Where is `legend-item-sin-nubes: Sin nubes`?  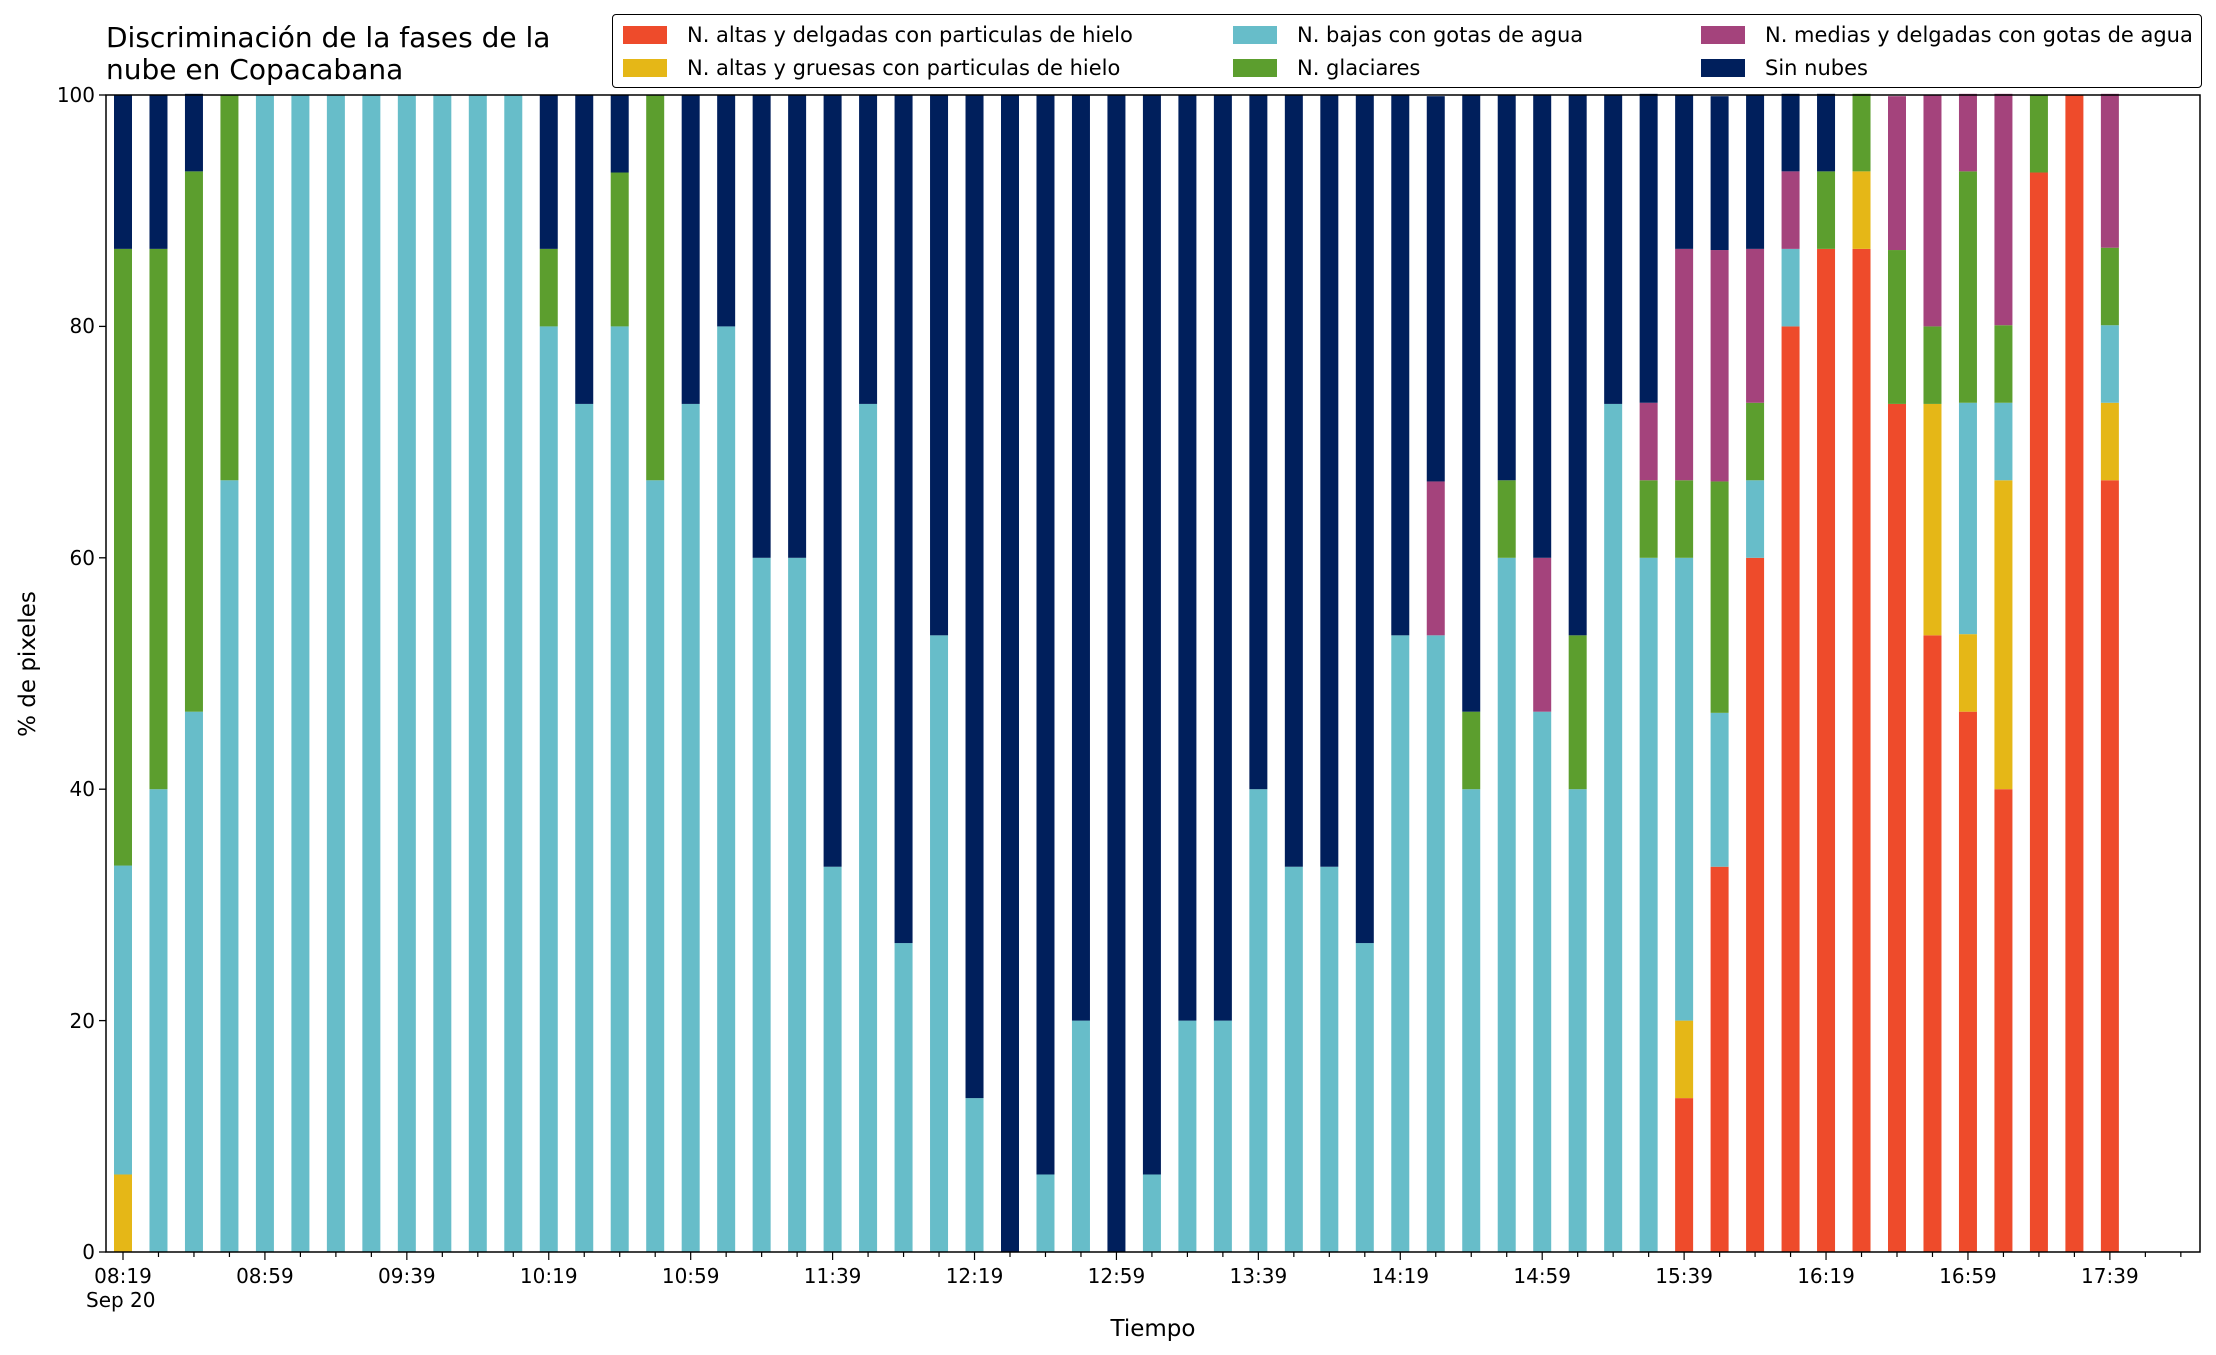
legend-item-sin-nubes: Sin nubes is located at coordinates (1784, 68).